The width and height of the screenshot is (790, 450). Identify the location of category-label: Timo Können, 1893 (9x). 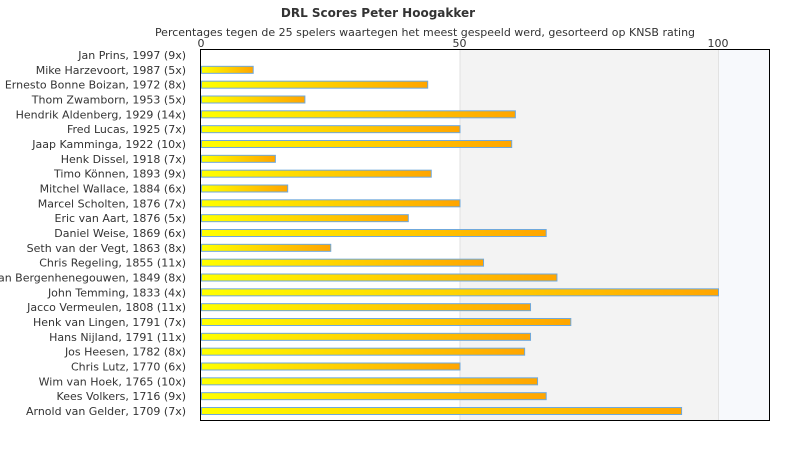
(119, 174).